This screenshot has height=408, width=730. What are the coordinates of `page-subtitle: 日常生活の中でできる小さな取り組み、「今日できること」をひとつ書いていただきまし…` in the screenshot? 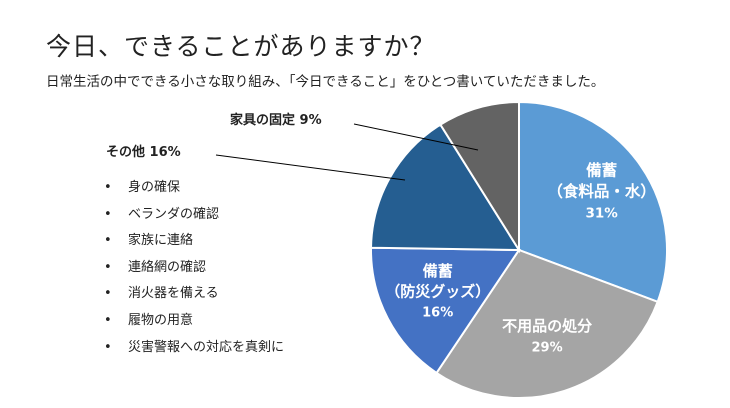 It's located at (325, 82).